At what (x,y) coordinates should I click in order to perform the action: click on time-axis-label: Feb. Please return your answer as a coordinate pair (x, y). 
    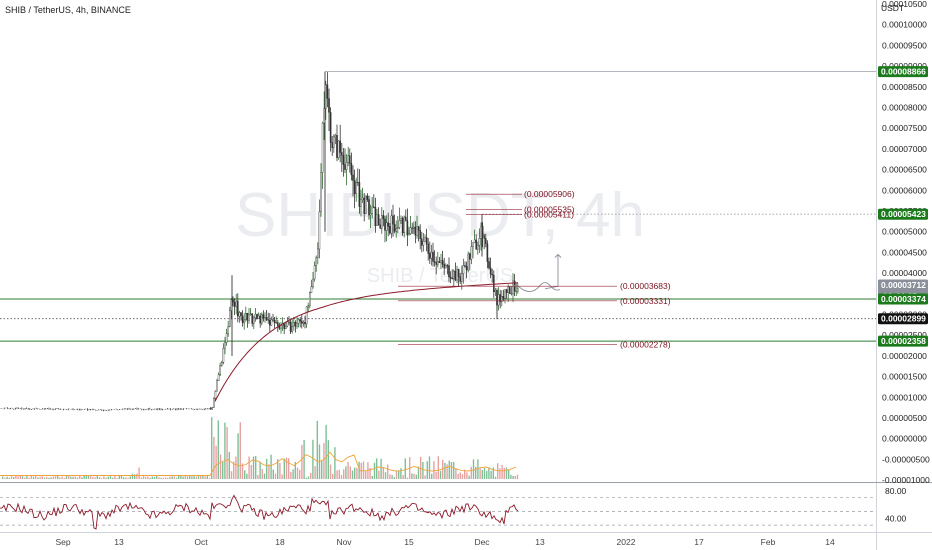
    Looking at the image, I should click on (768, 542).